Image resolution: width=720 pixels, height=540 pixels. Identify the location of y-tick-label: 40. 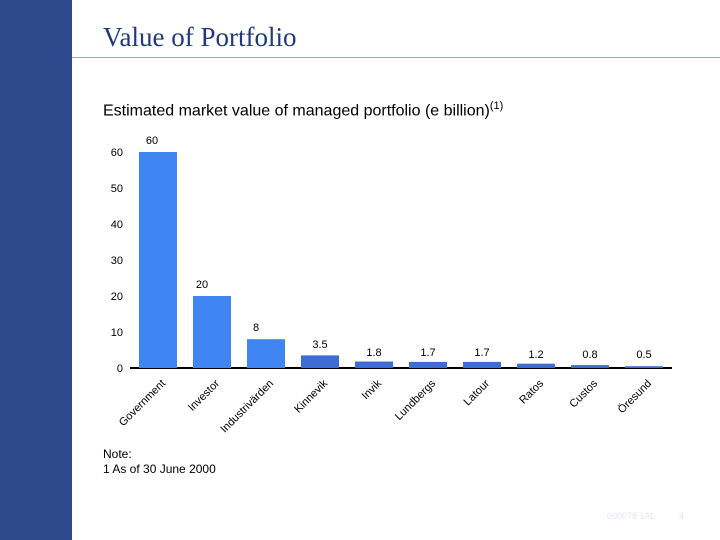
(117, 225).